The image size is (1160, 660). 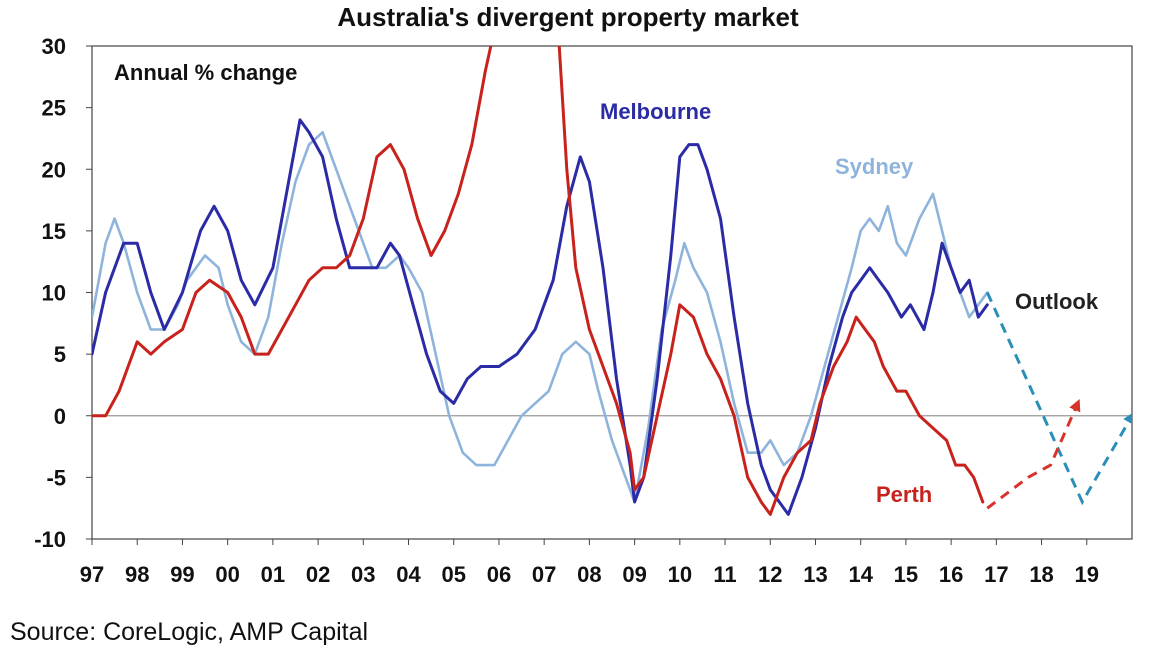 I want to click on y-tick-label: 10, so click(x=54, y=293).